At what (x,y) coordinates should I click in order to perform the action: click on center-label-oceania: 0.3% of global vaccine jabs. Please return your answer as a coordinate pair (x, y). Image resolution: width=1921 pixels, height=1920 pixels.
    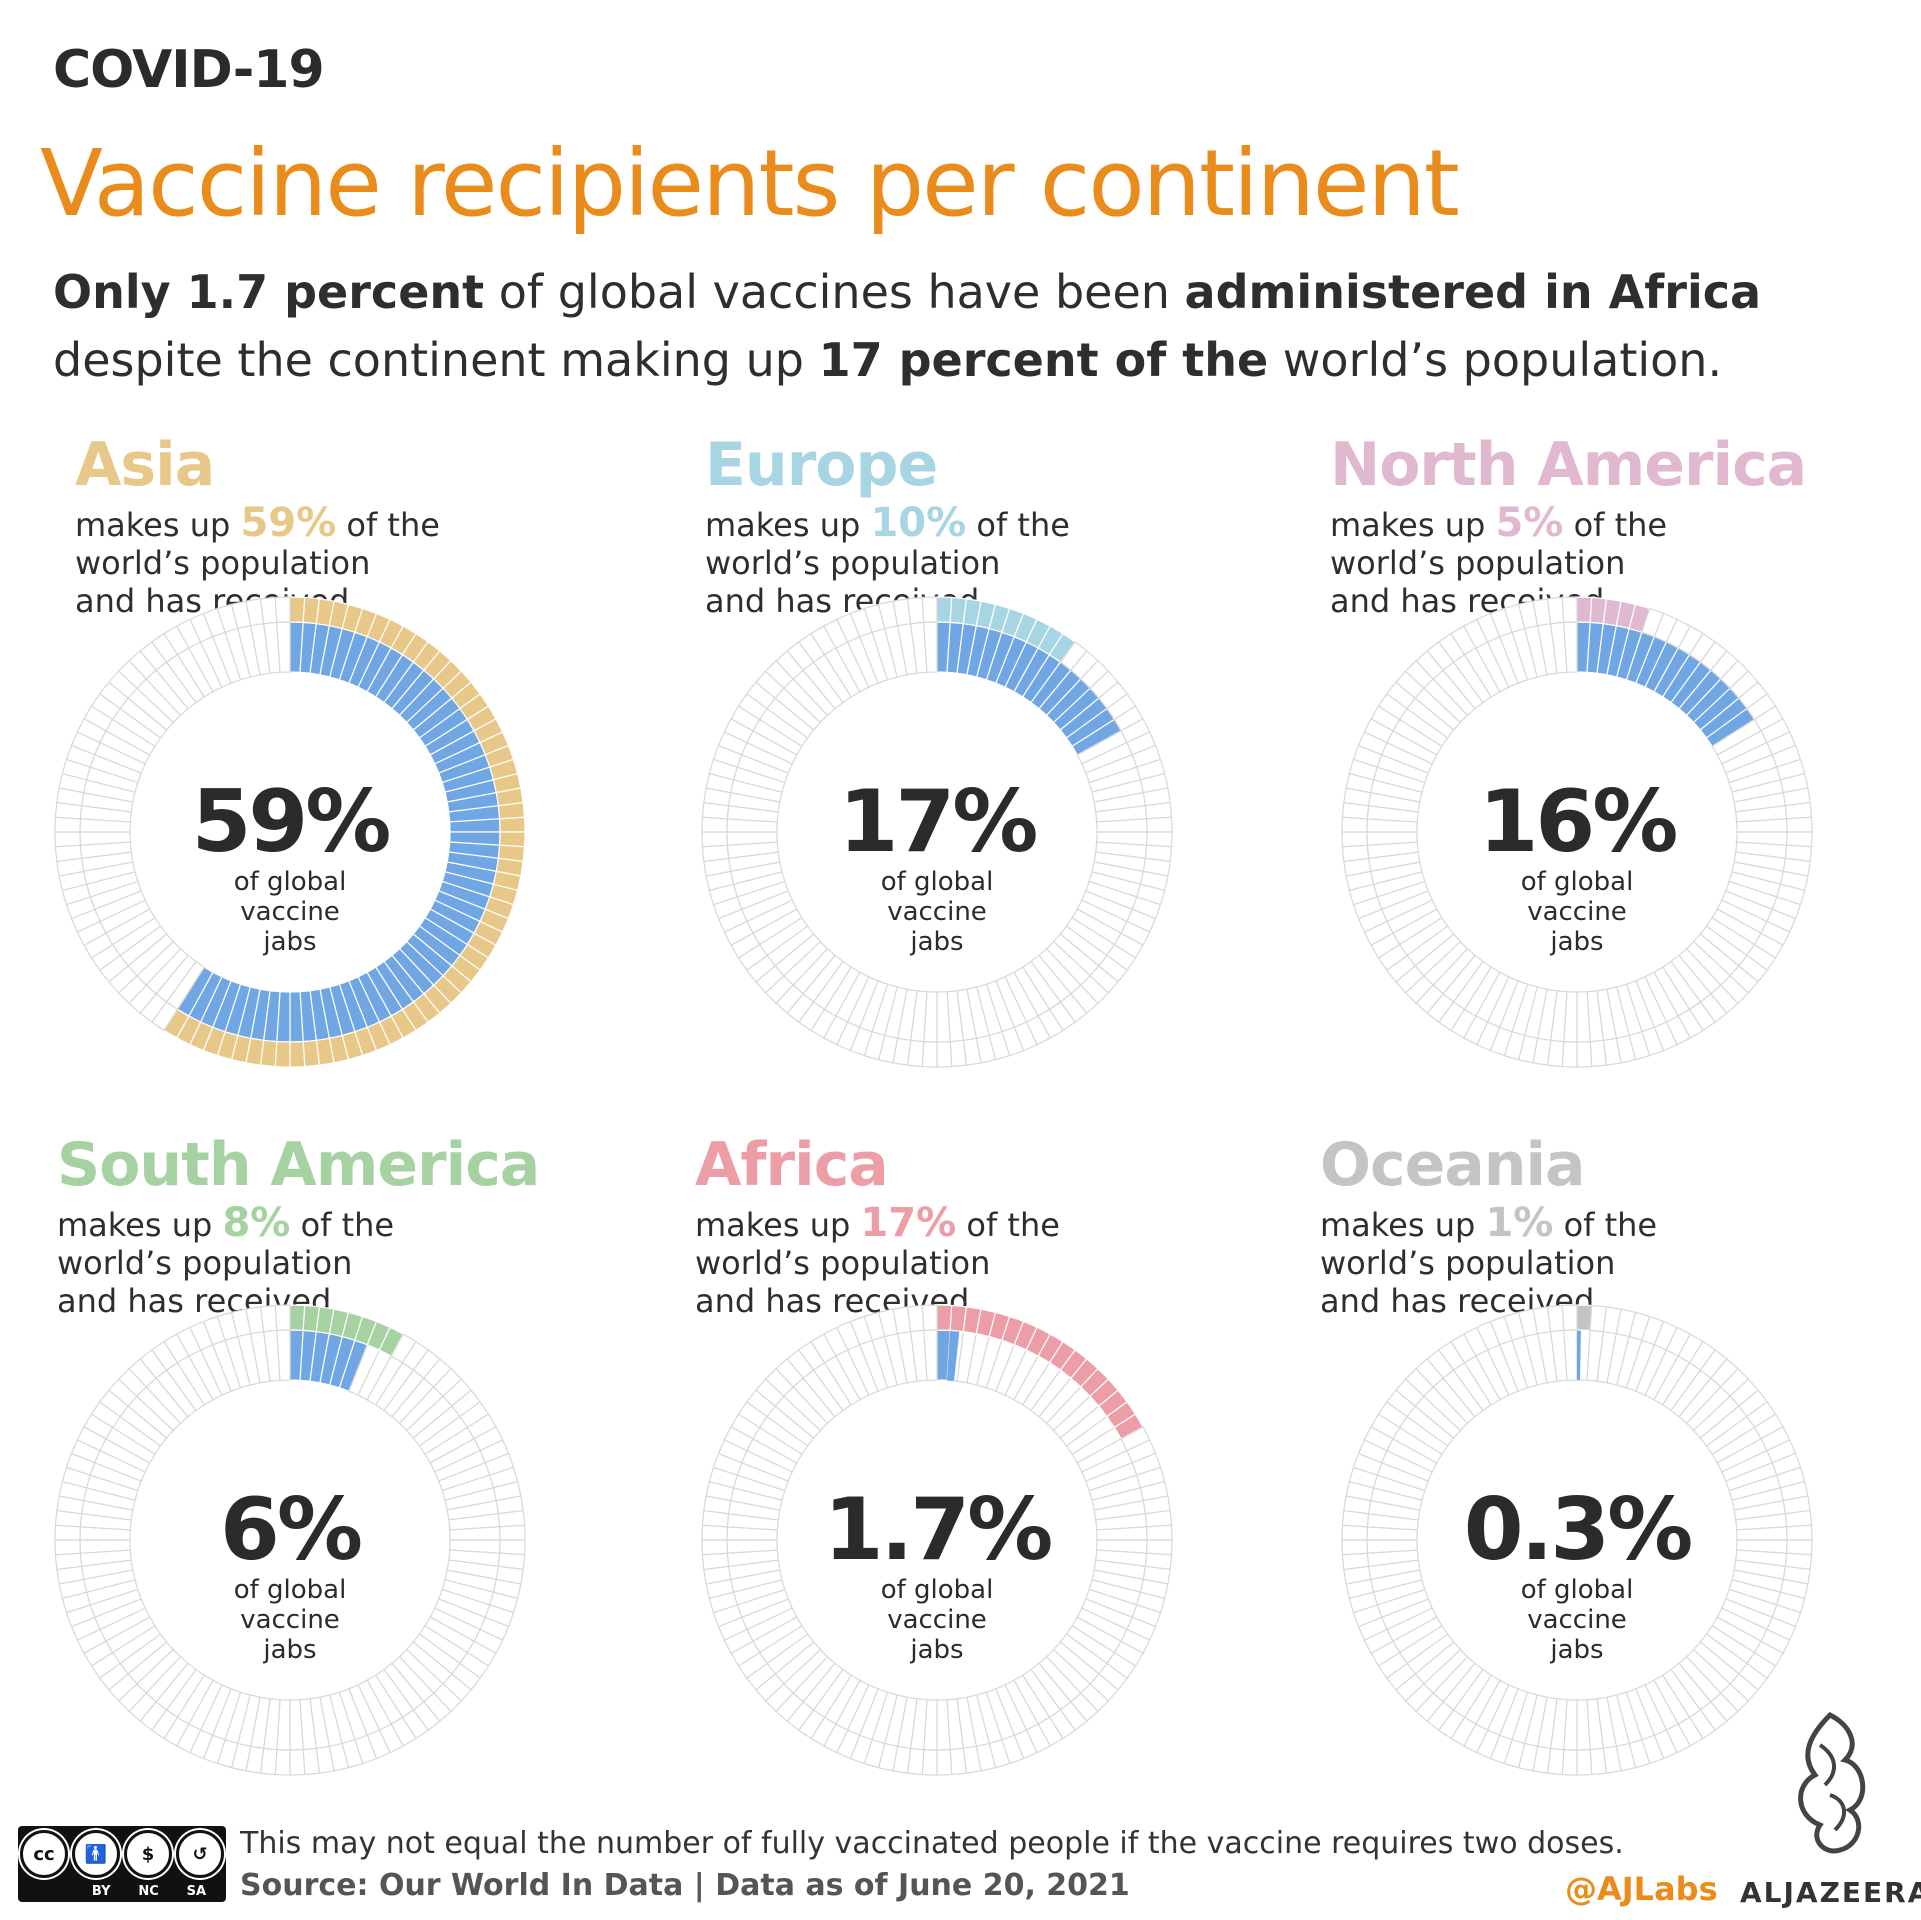
    Looking at the image, I should click on (1577, 1575).